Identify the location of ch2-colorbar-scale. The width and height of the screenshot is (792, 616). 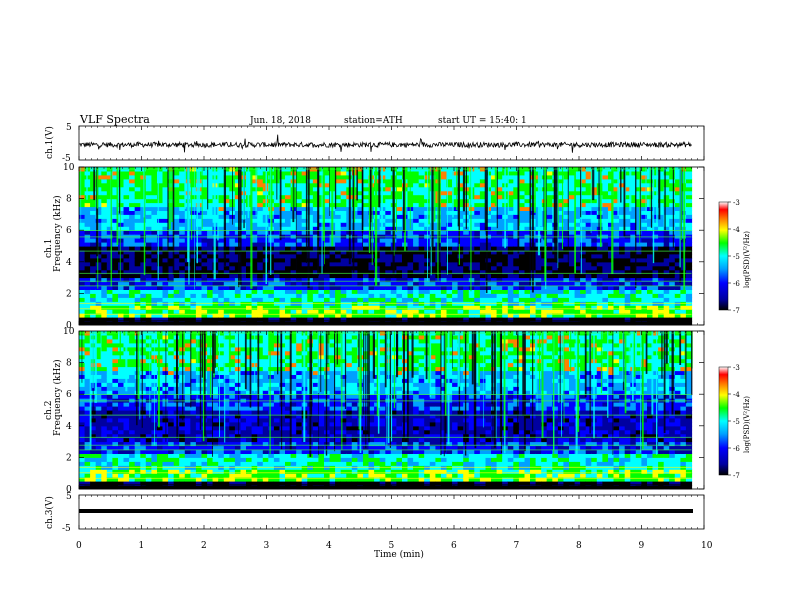
(723, 421).